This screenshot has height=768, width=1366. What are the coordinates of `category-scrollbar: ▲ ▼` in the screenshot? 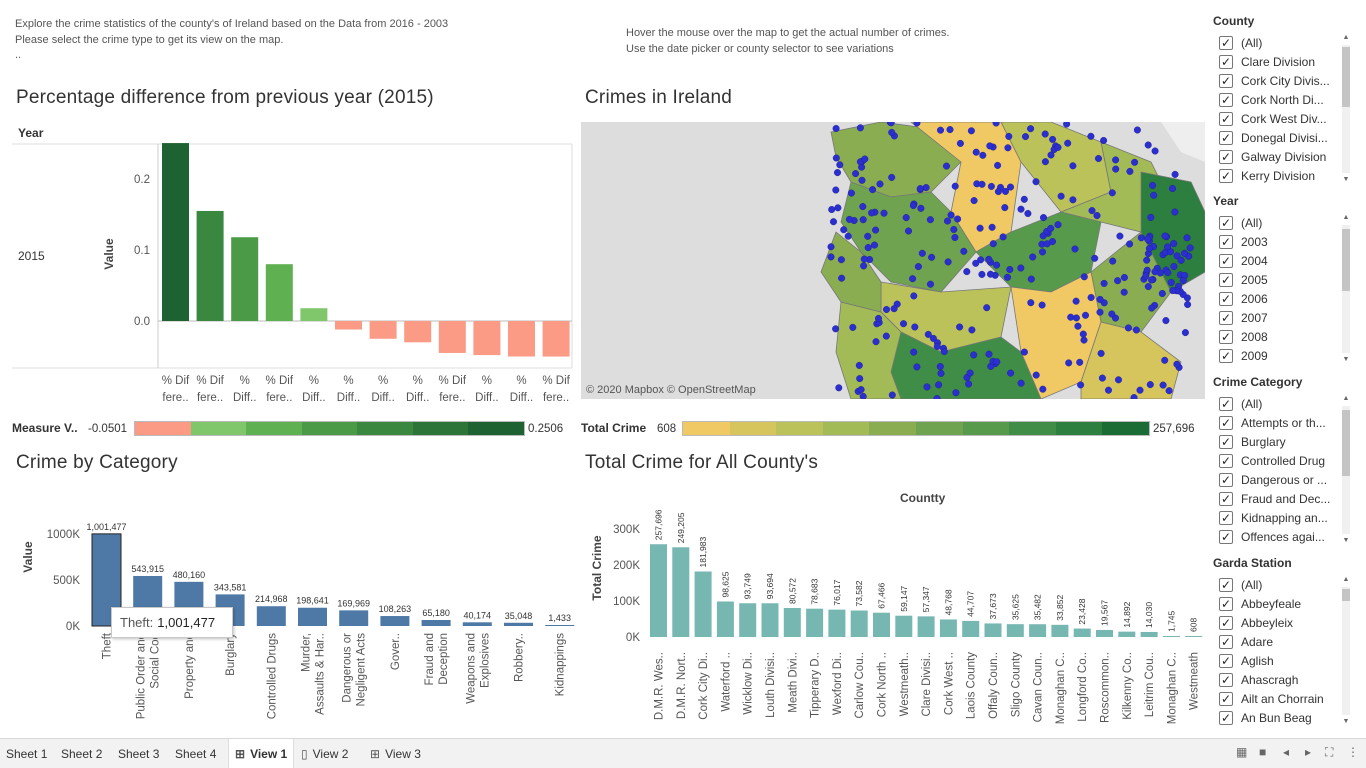 It's located at (1346, 469).